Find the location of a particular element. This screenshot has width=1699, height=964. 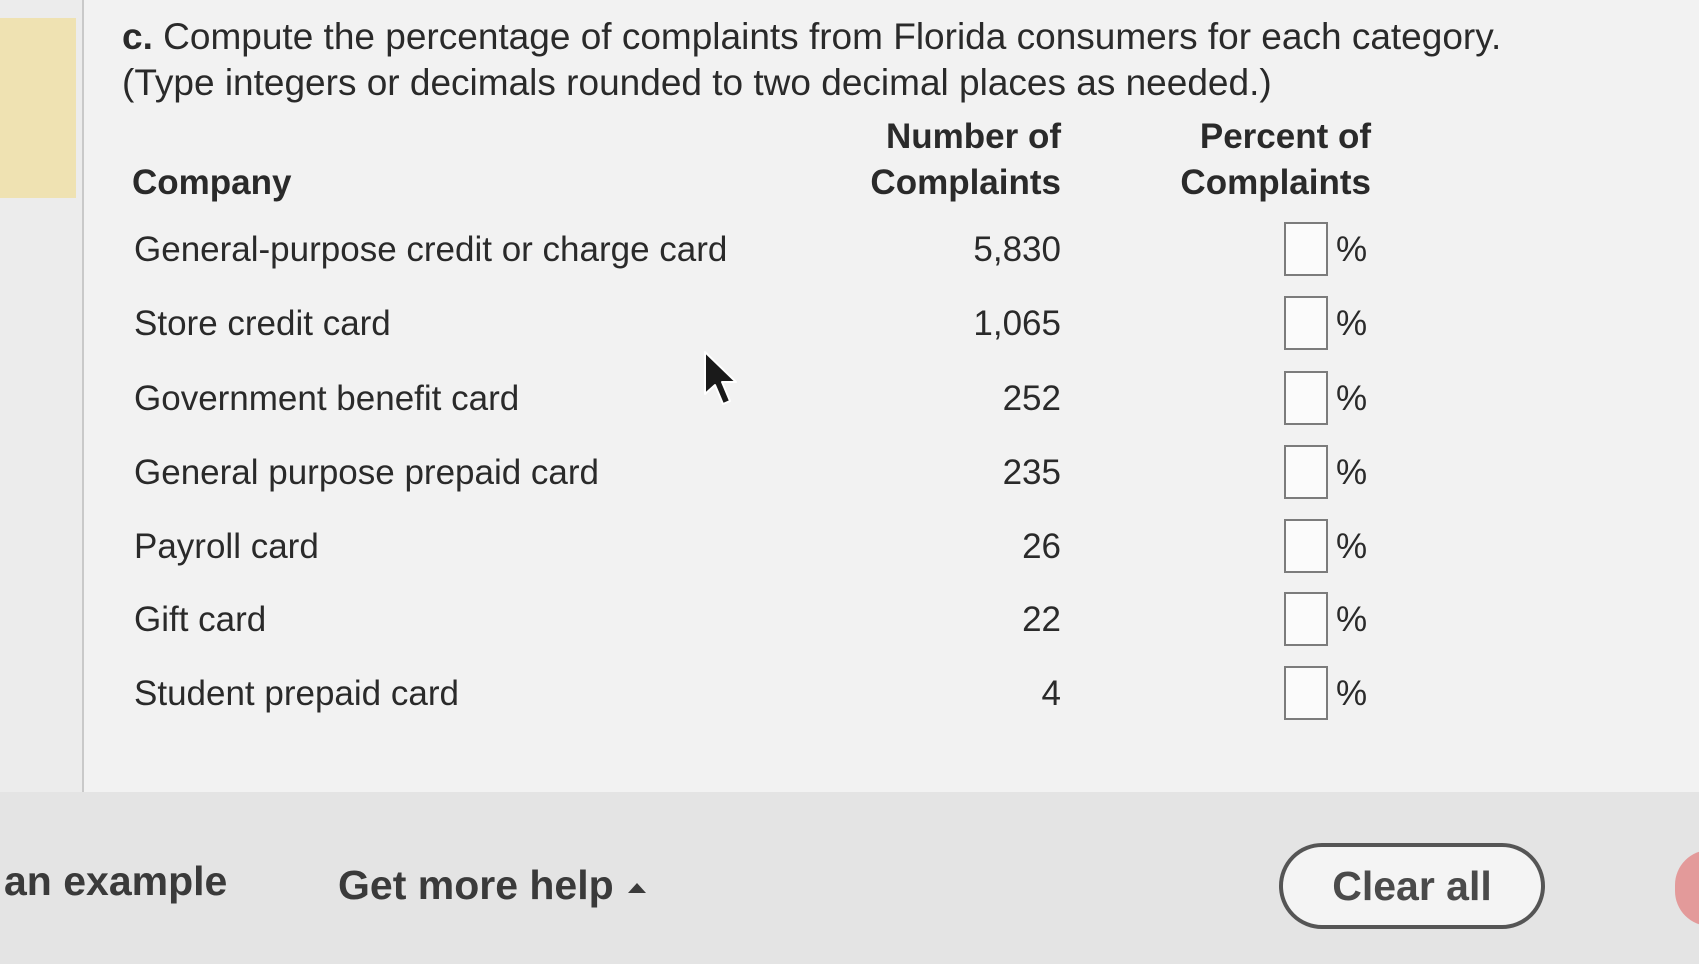

caret-up-icon is located at coordinates (636, 888).